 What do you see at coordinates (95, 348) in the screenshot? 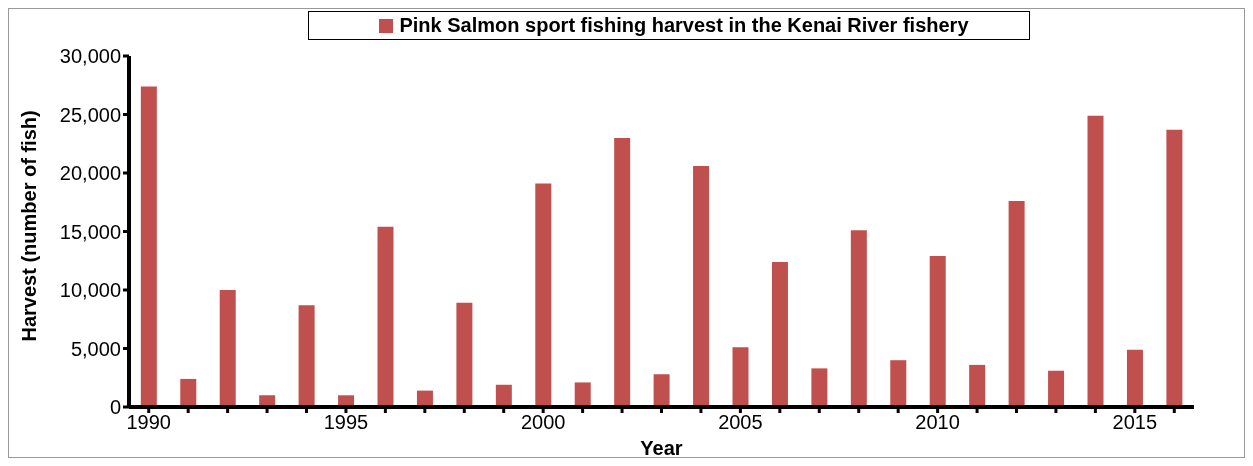
I see `y-tick-label: 5,000` at bounding box center [95, 348].